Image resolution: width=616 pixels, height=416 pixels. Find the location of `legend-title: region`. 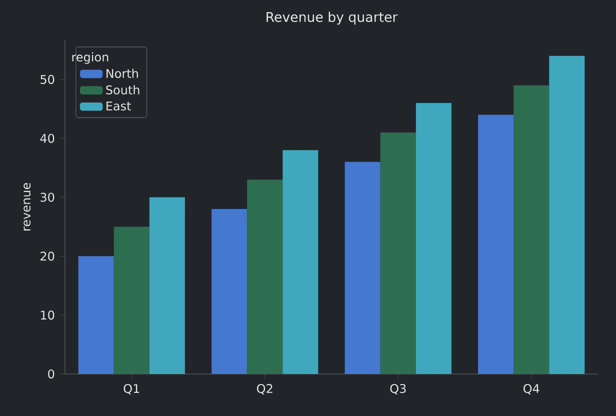

legend-title: region is located at coordinates (90, 58).